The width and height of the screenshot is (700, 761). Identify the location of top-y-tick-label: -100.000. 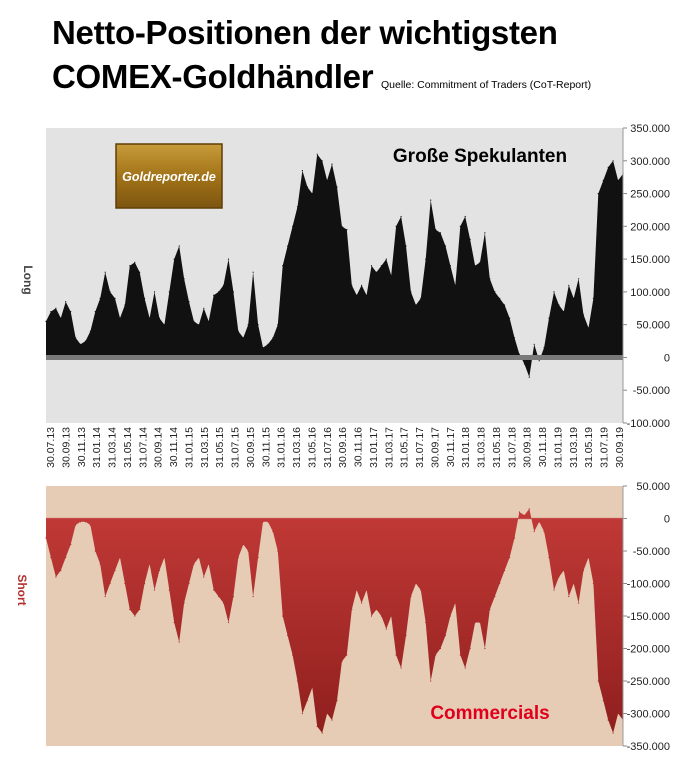
(648, 424).